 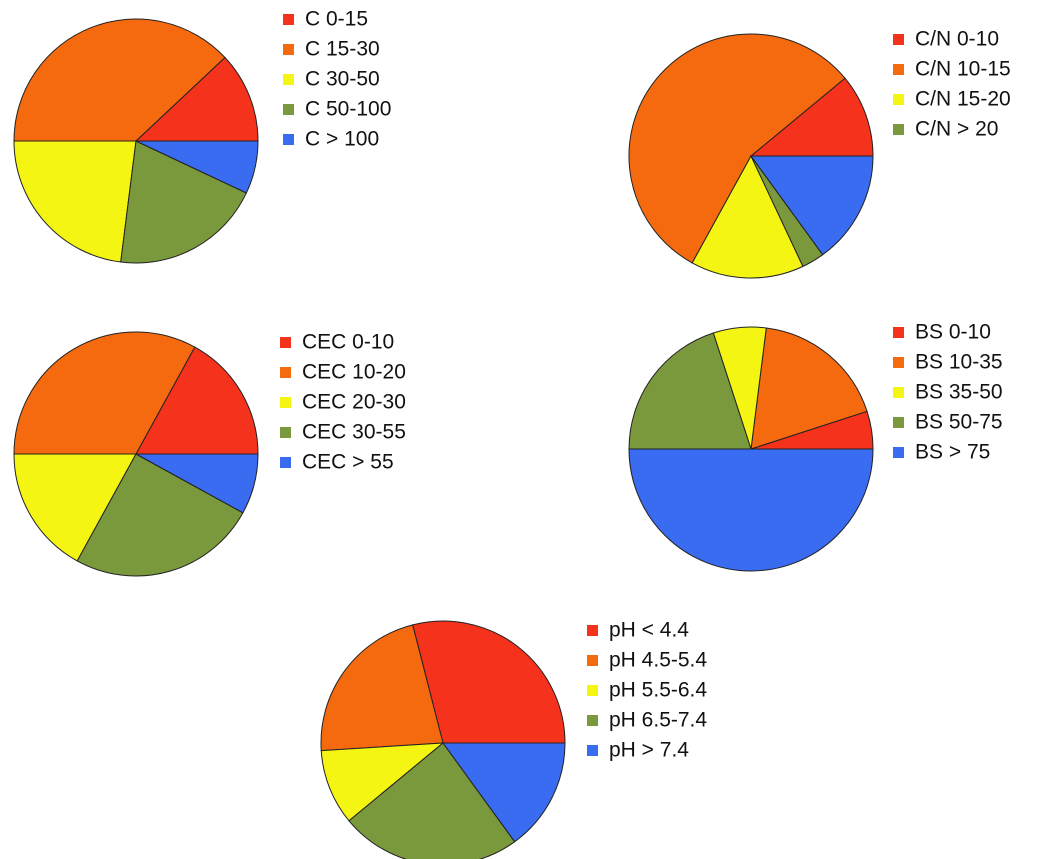 I want to click on legend-label: BS > 75, so click(x=952, y=452).